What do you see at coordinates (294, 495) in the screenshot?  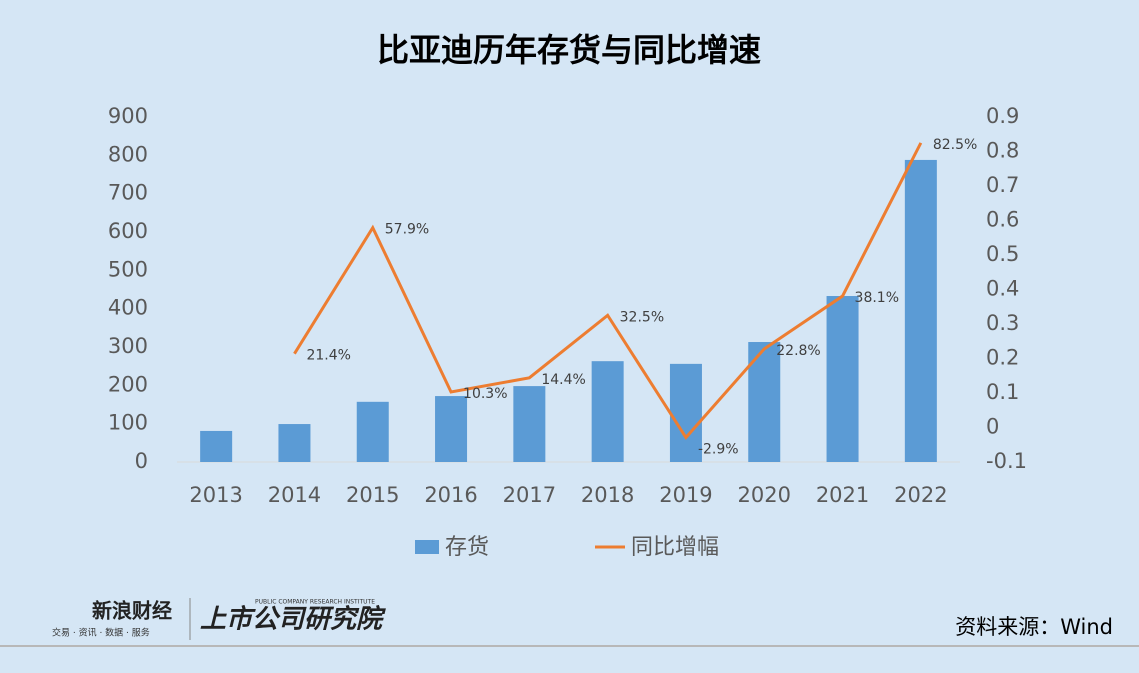 I see `x-tick-label: 2014` at bounding box center [294, 495].